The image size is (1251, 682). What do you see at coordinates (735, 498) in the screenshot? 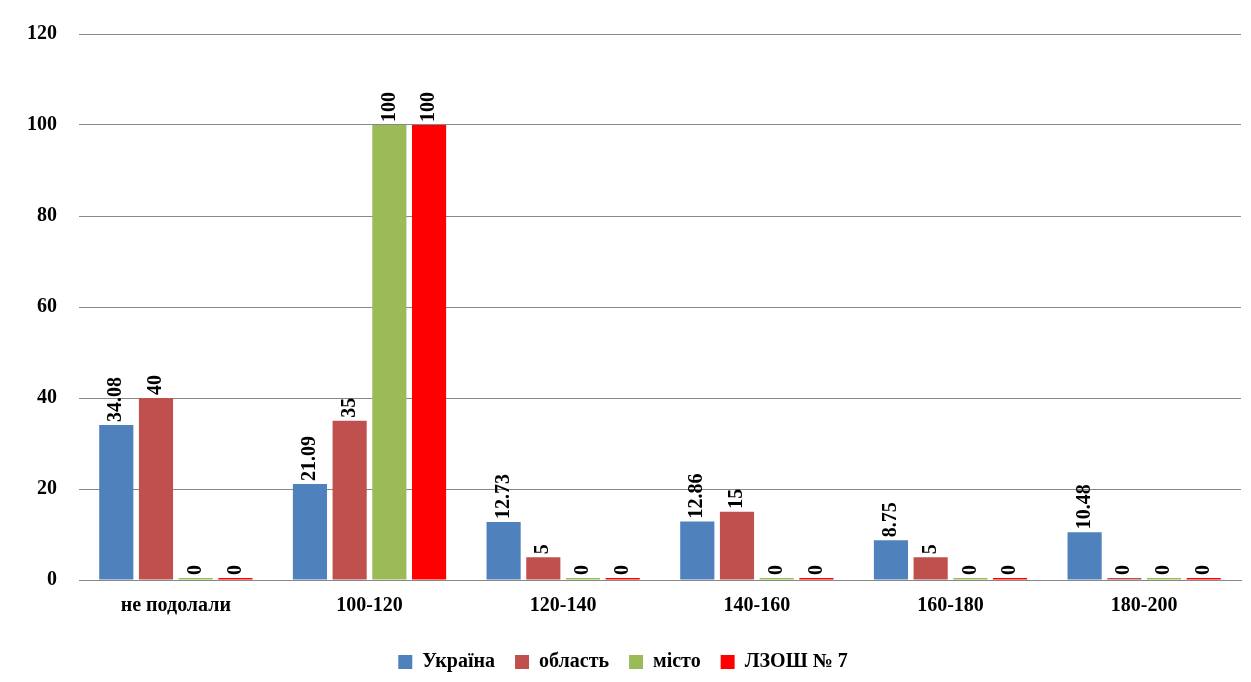
I see `data-label: 15` at bounding box center [735, 498].